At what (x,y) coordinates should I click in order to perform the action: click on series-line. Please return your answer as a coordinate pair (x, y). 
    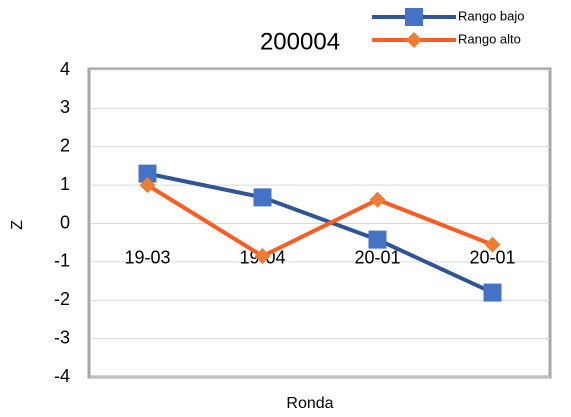
    Looking at the image, I should click on (320, 221).